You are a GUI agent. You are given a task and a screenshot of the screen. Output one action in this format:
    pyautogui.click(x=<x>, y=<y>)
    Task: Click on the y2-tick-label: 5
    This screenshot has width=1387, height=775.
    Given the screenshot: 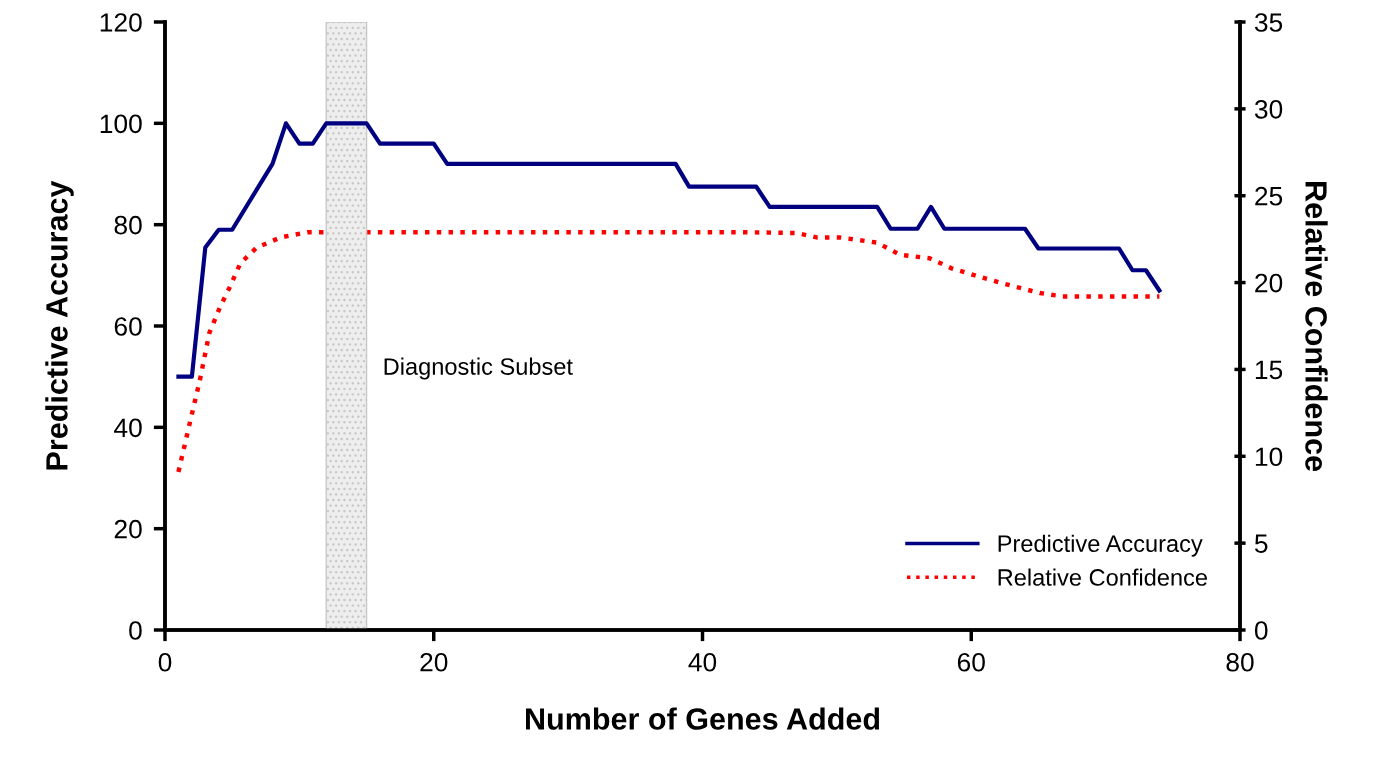 What is the action you would take?
    pyautogui.click(x=1261, y=543)
    